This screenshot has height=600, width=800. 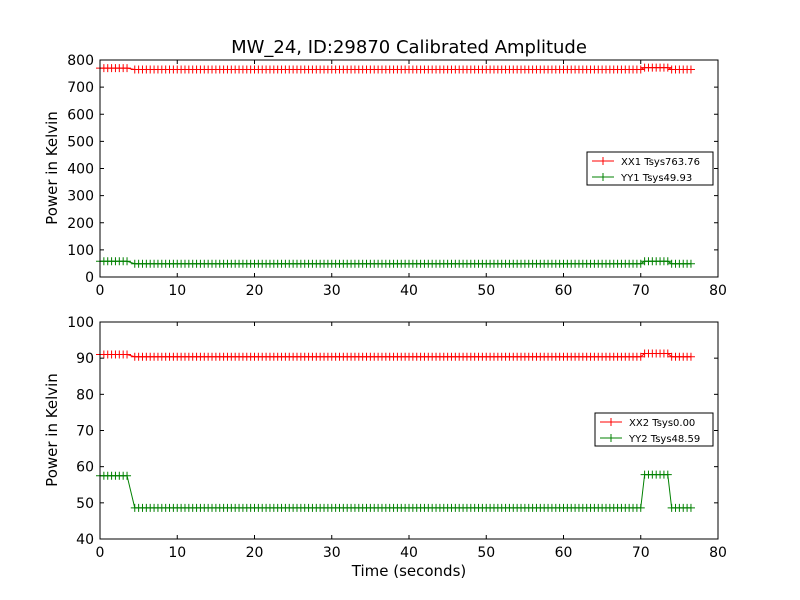 I want to click on y-tick-label: 800, so click(x=80, y=61).